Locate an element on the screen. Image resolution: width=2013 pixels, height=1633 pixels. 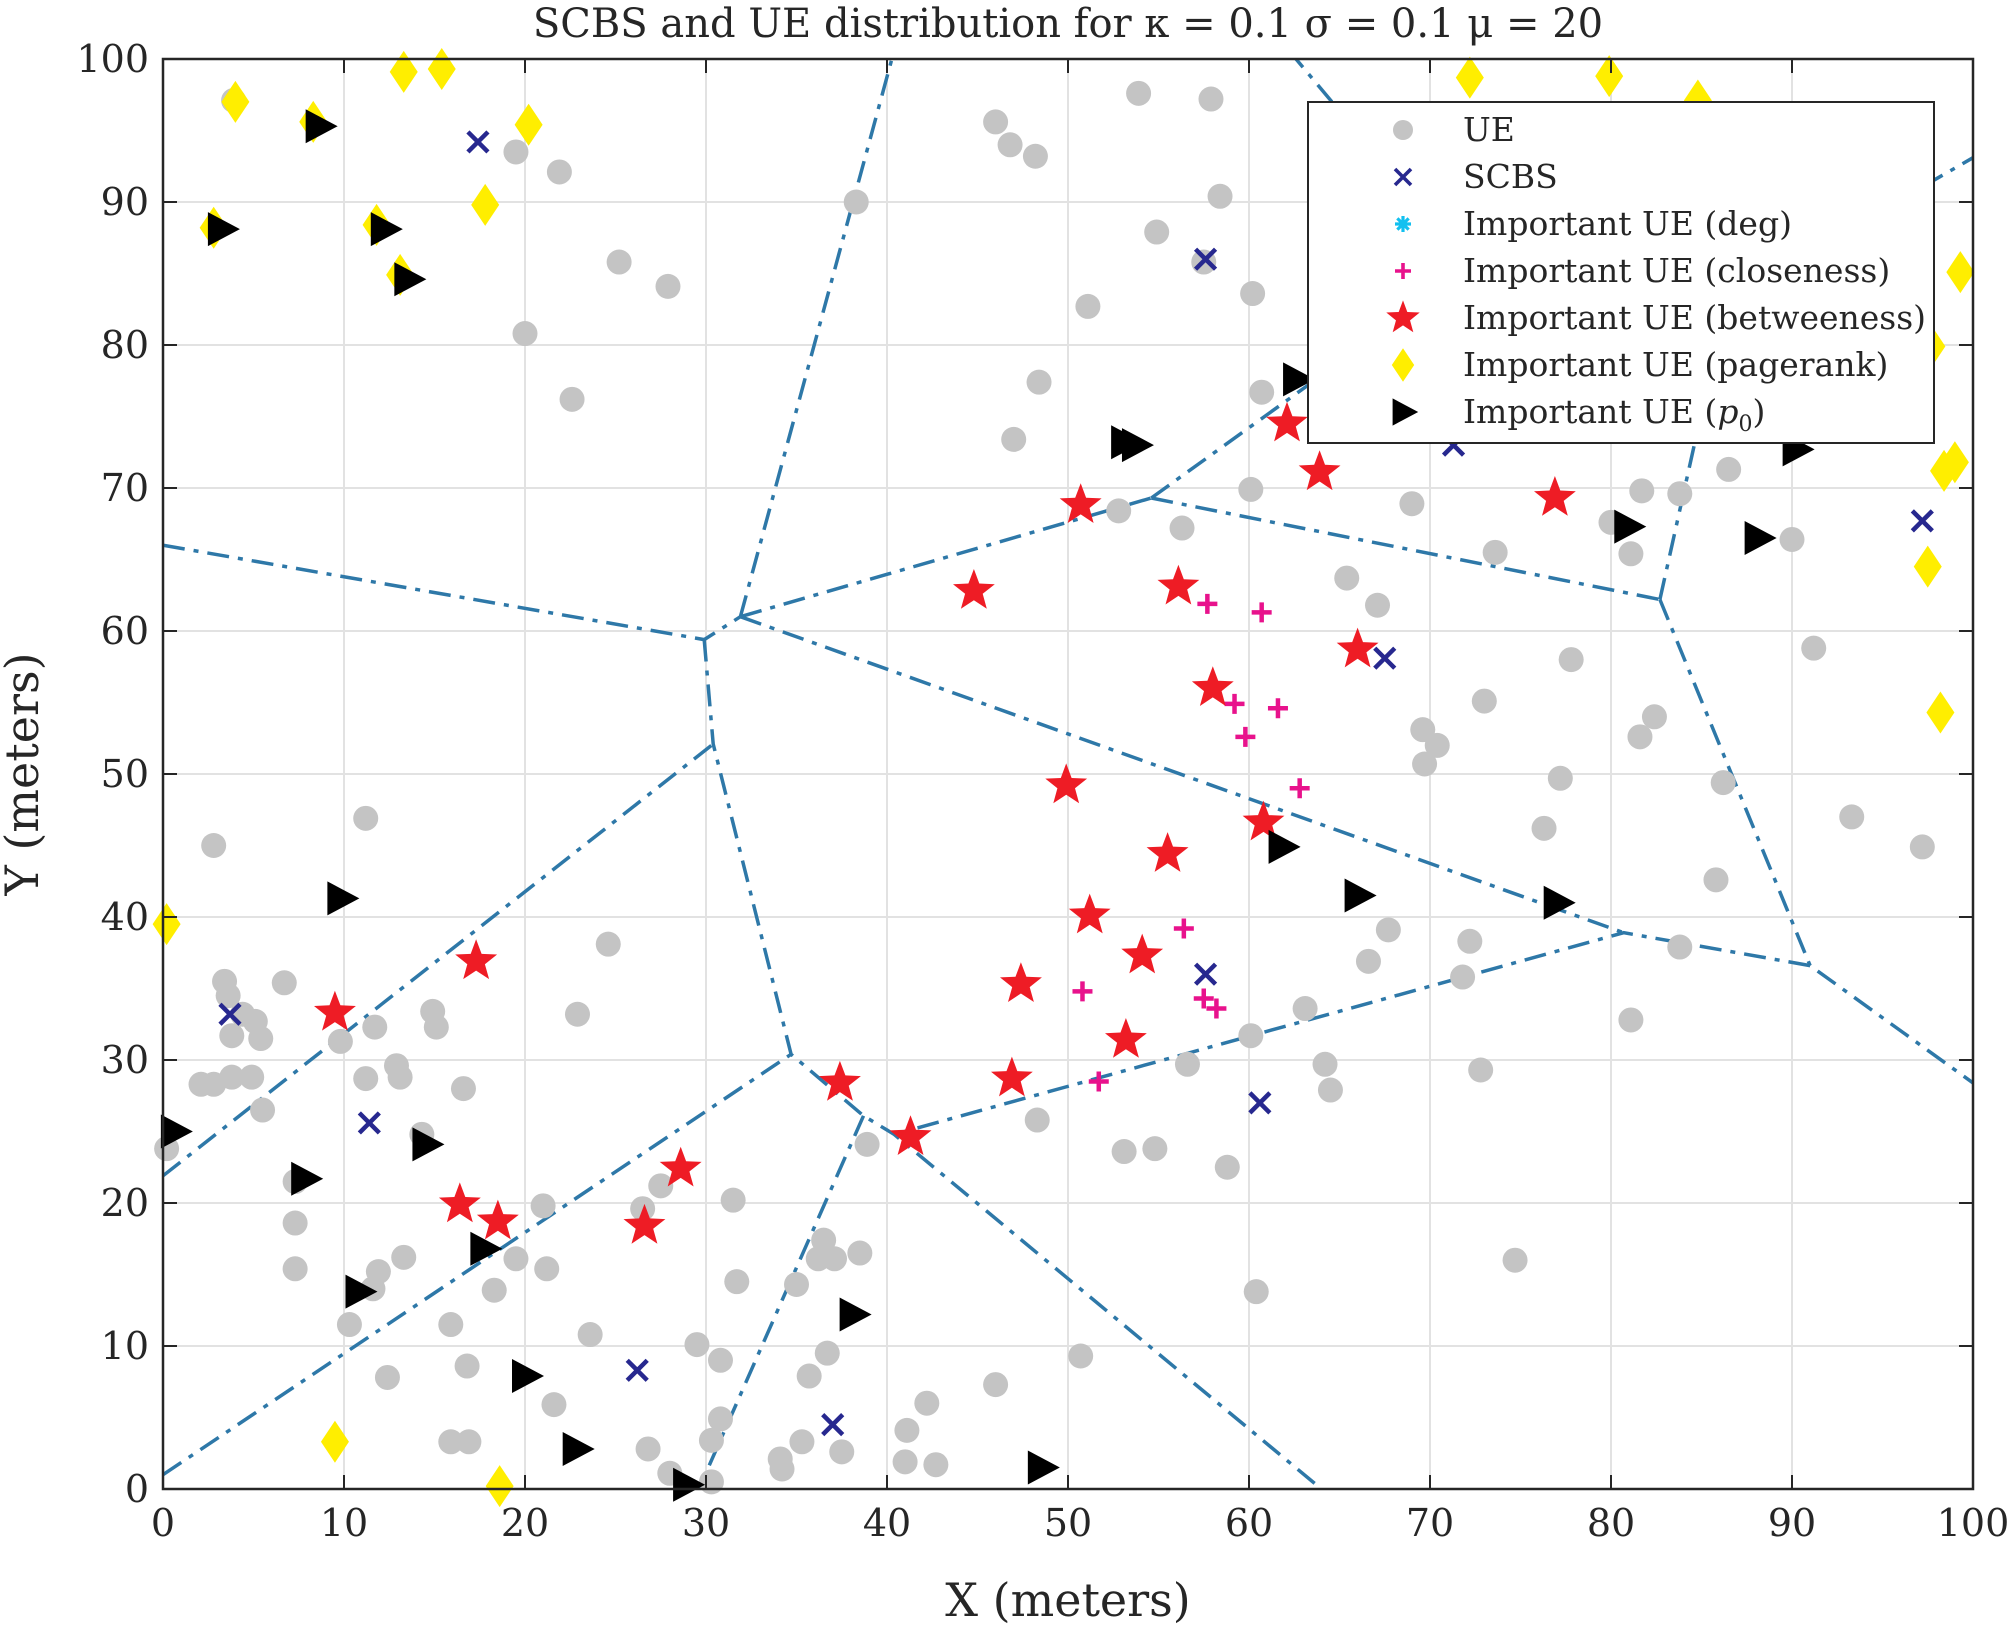
legend-marker-diamond is located at coordinates (1403, 365).